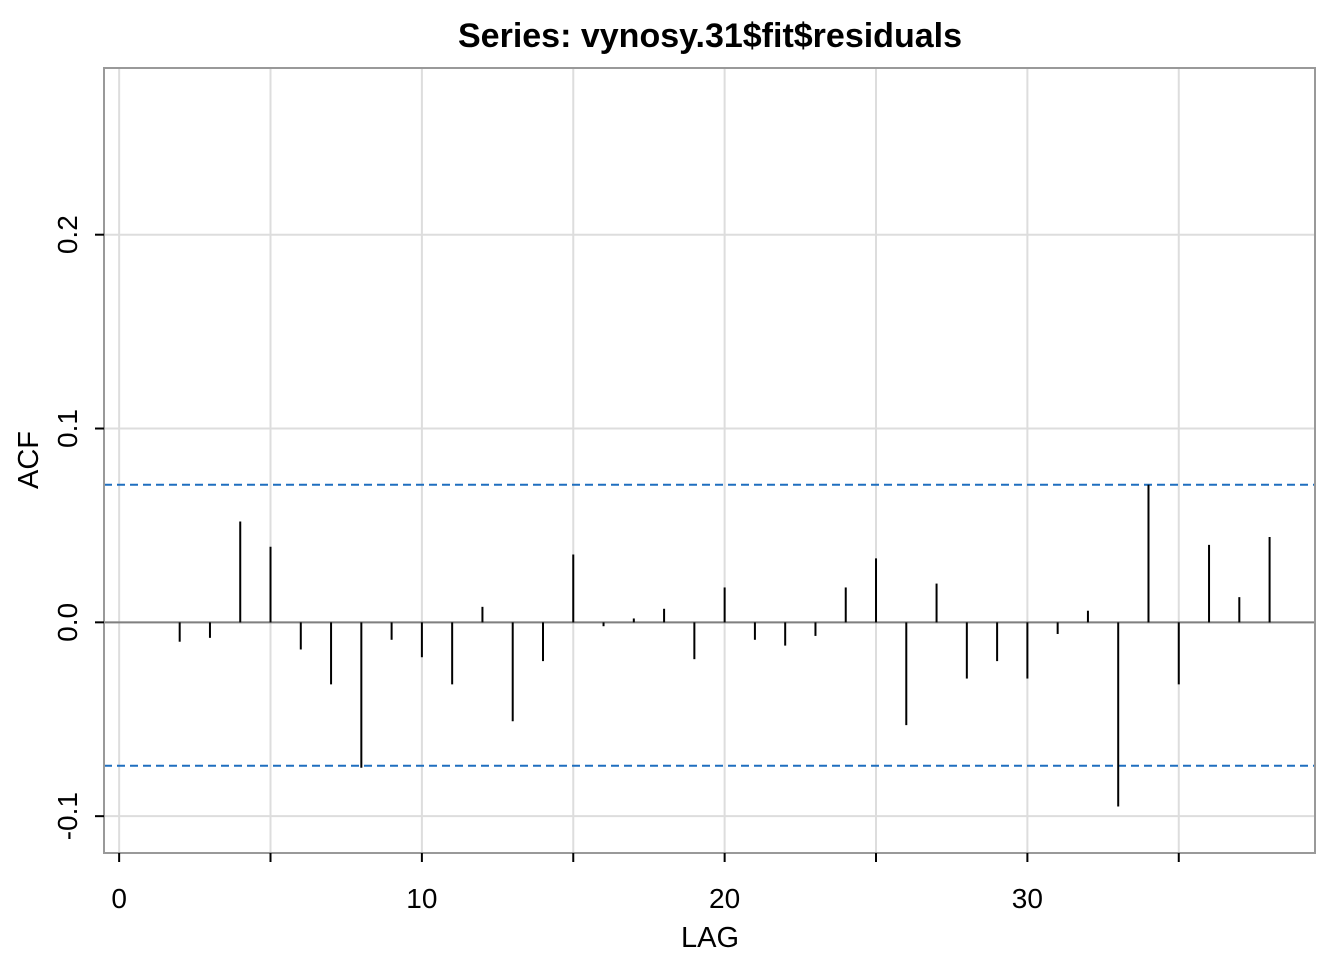  Describe the element at coordinates (421, 898) in the screenshot. I see `x-tick-label: 10` at that location.